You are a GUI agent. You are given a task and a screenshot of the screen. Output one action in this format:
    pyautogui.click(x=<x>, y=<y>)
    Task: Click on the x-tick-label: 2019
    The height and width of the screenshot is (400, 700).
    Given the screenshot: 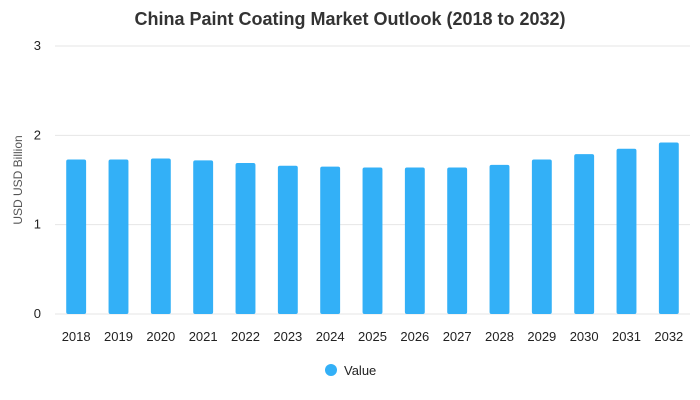 What is the action you would take?
    pyautogui.click(x=118, y=336)
    